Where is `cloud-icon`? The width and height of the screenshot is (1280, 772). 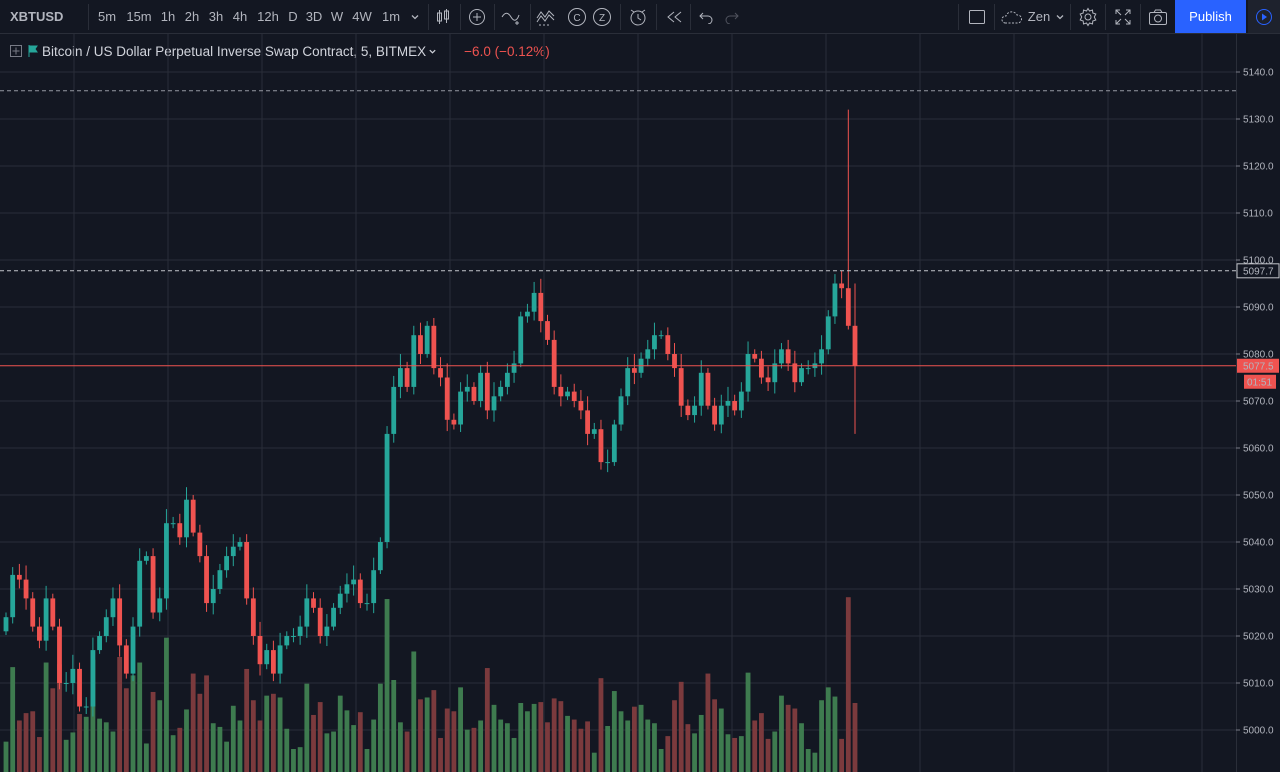
cloud-icon is located at coordinates (1011, 16).